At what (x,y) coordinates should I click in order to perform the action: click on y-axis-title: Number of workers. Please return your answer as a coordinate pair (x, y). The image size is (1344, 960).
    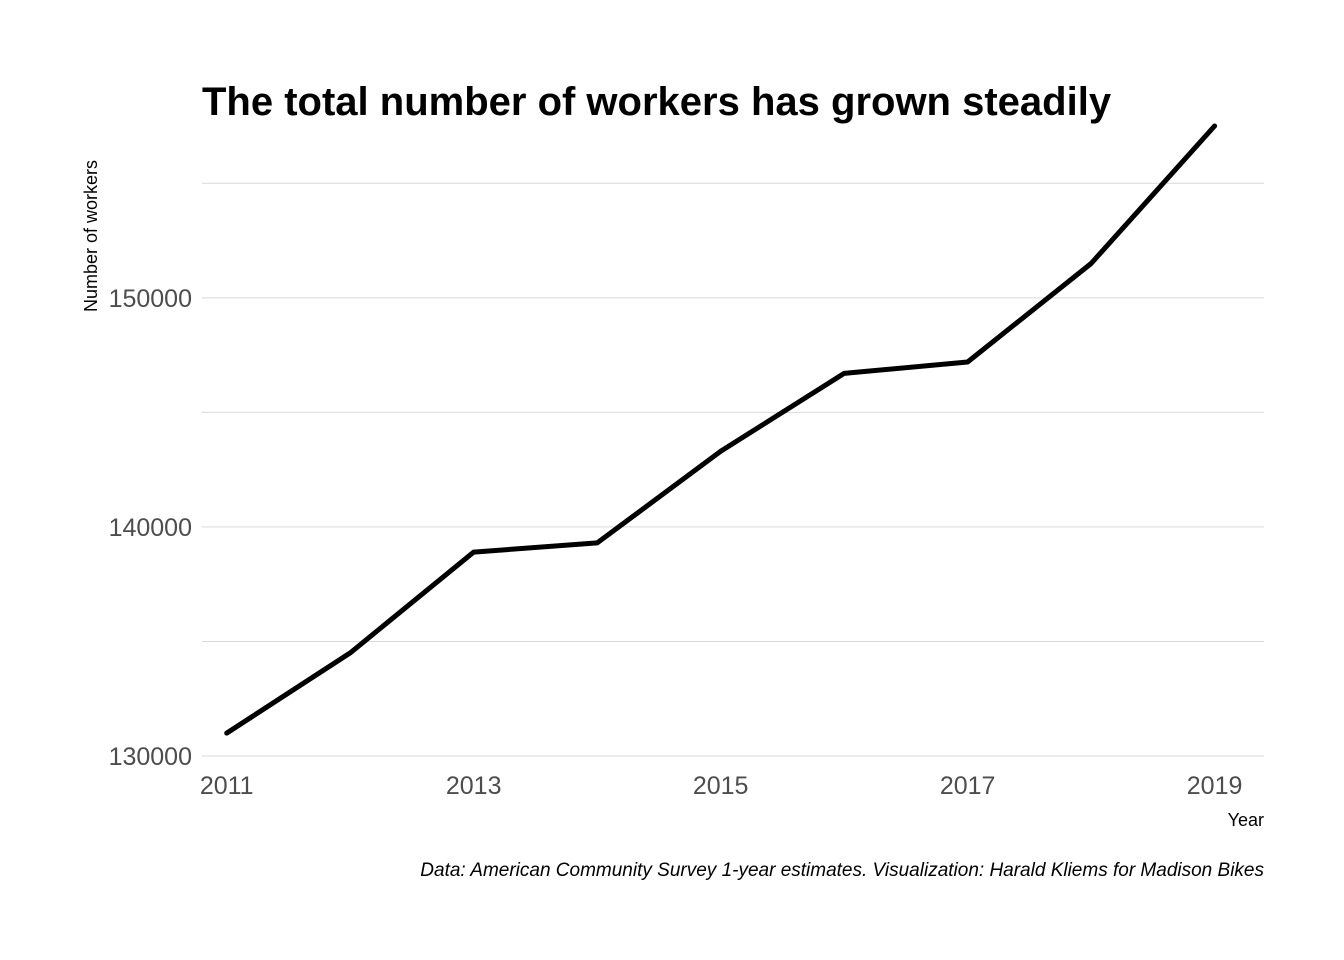
    Looking at the image, I should click on (91, 236).